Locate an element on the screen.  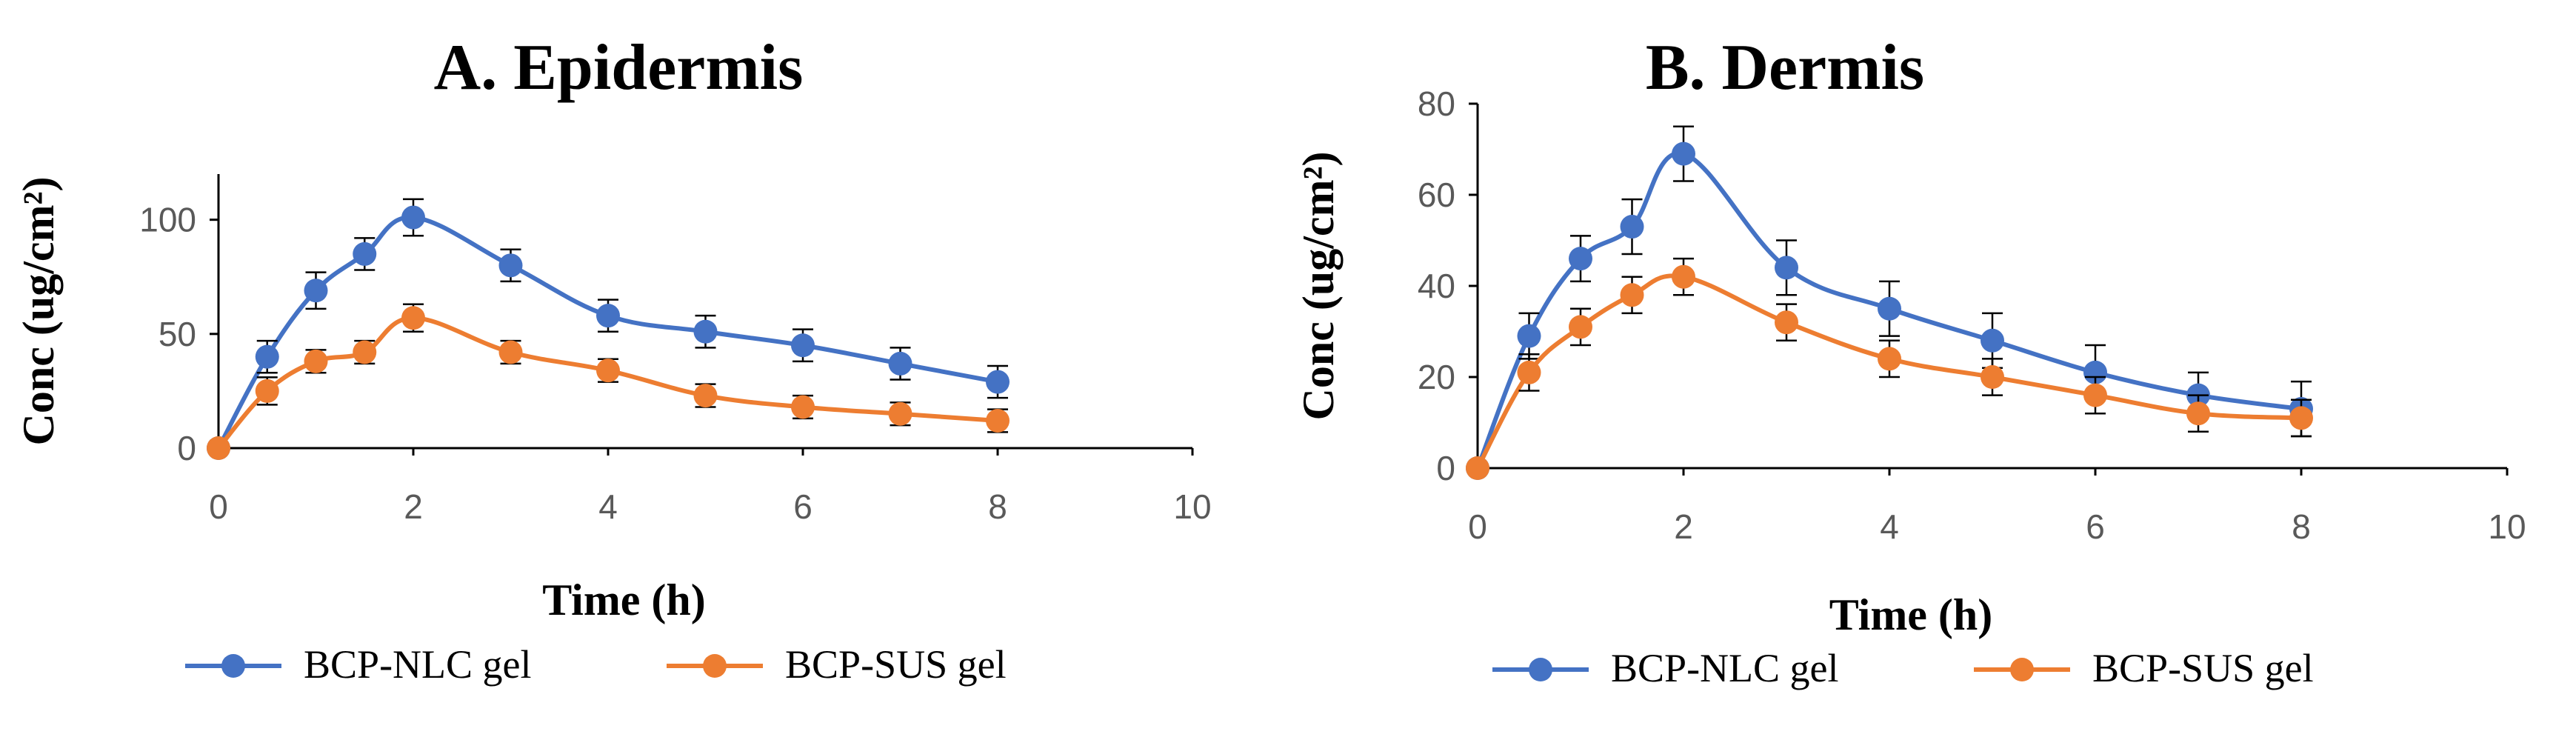
series-nlc is located at coordinates (608, 329).